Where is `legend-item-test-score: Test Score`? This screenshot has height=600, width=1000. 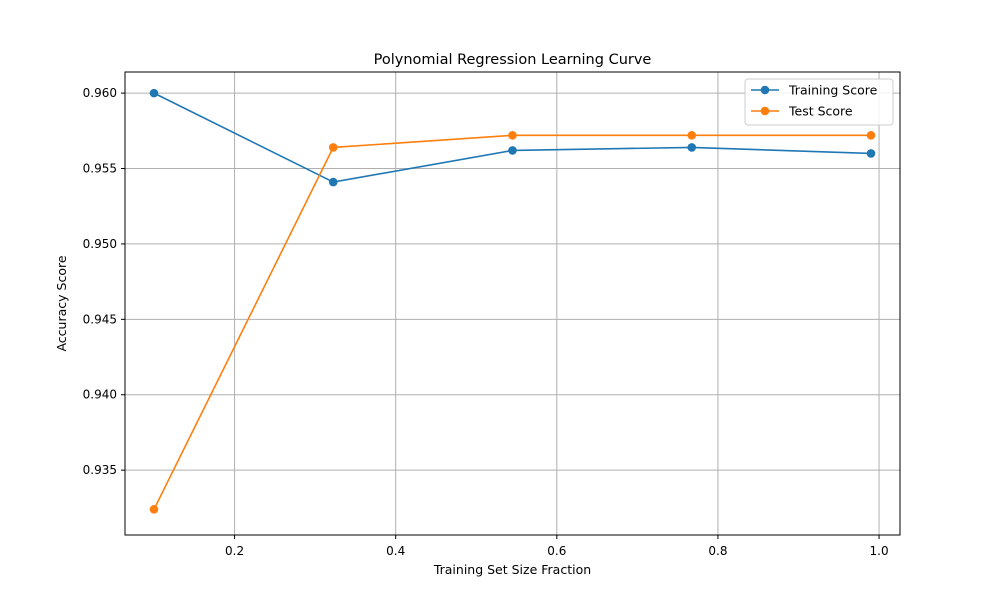
legend-item-test-score: Test Score is located at coordinates (802, 111).